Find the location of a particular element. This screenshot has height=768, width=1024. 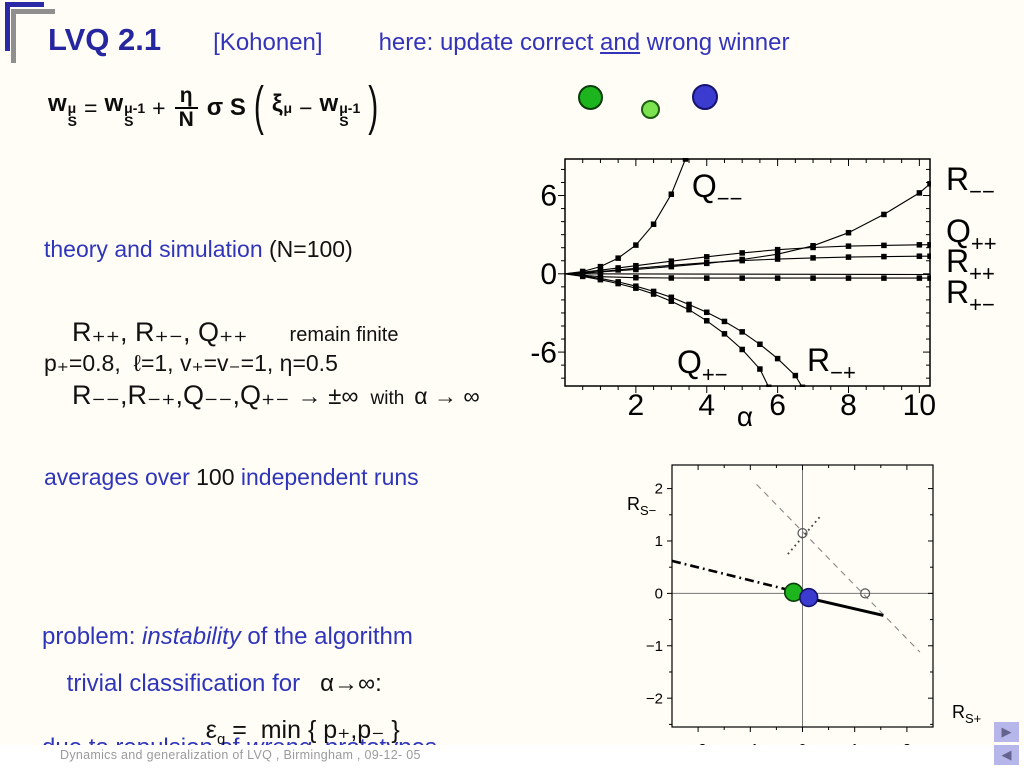

next-slide-icon: ▶ is located at coordinates (1006, 731).